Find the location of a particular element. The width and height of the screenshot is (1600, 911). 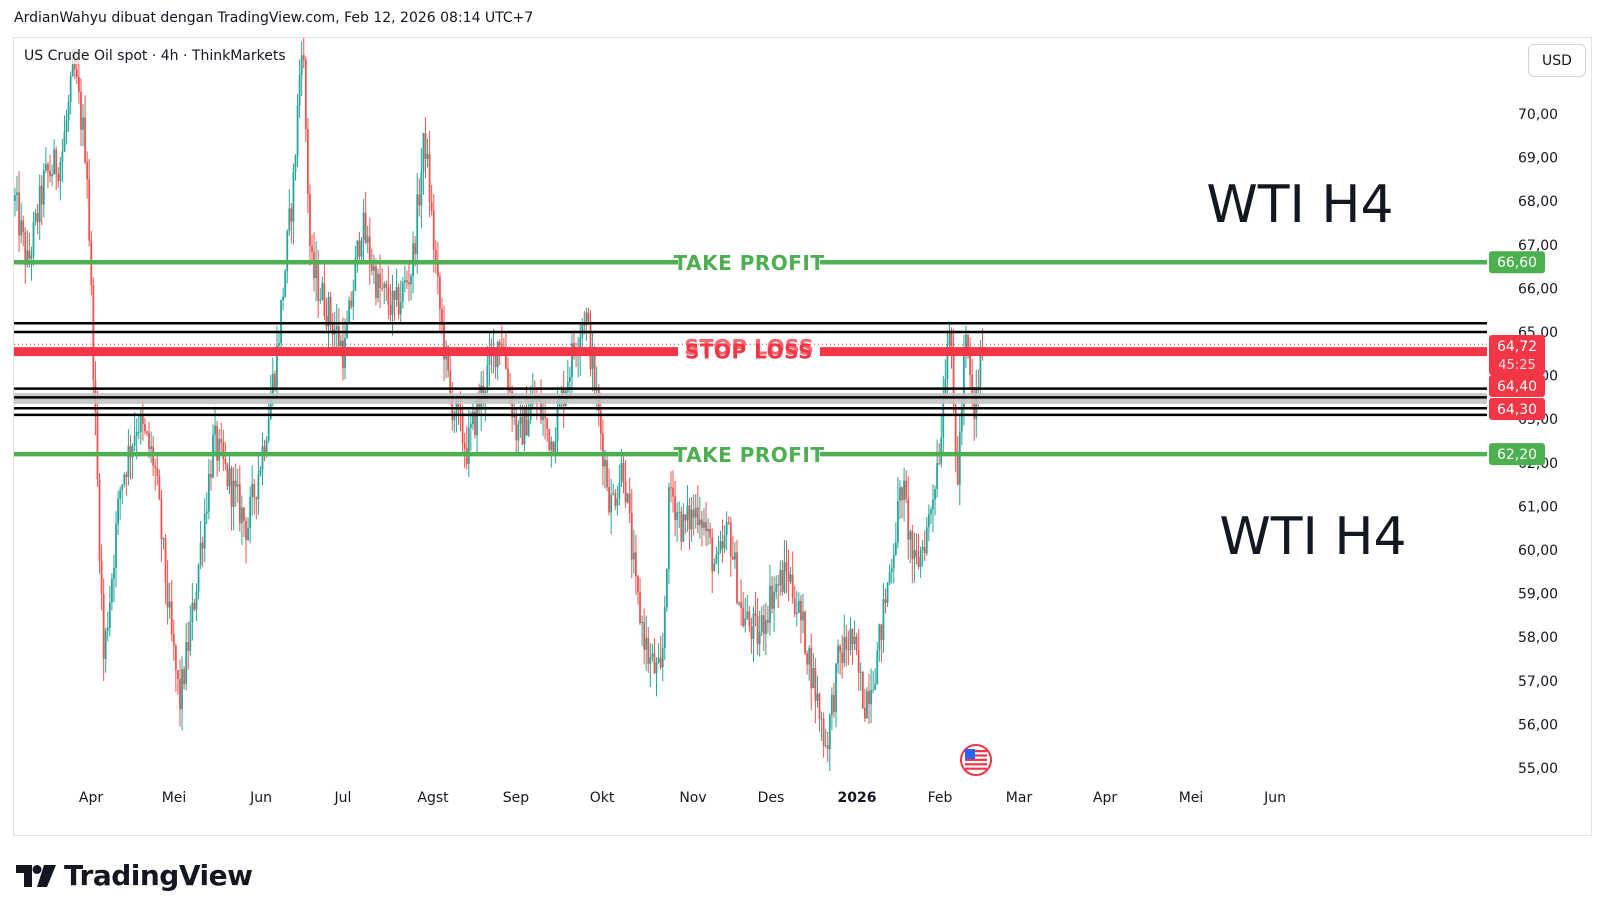

currency-button: USD is located at coordinates (1557, 60).